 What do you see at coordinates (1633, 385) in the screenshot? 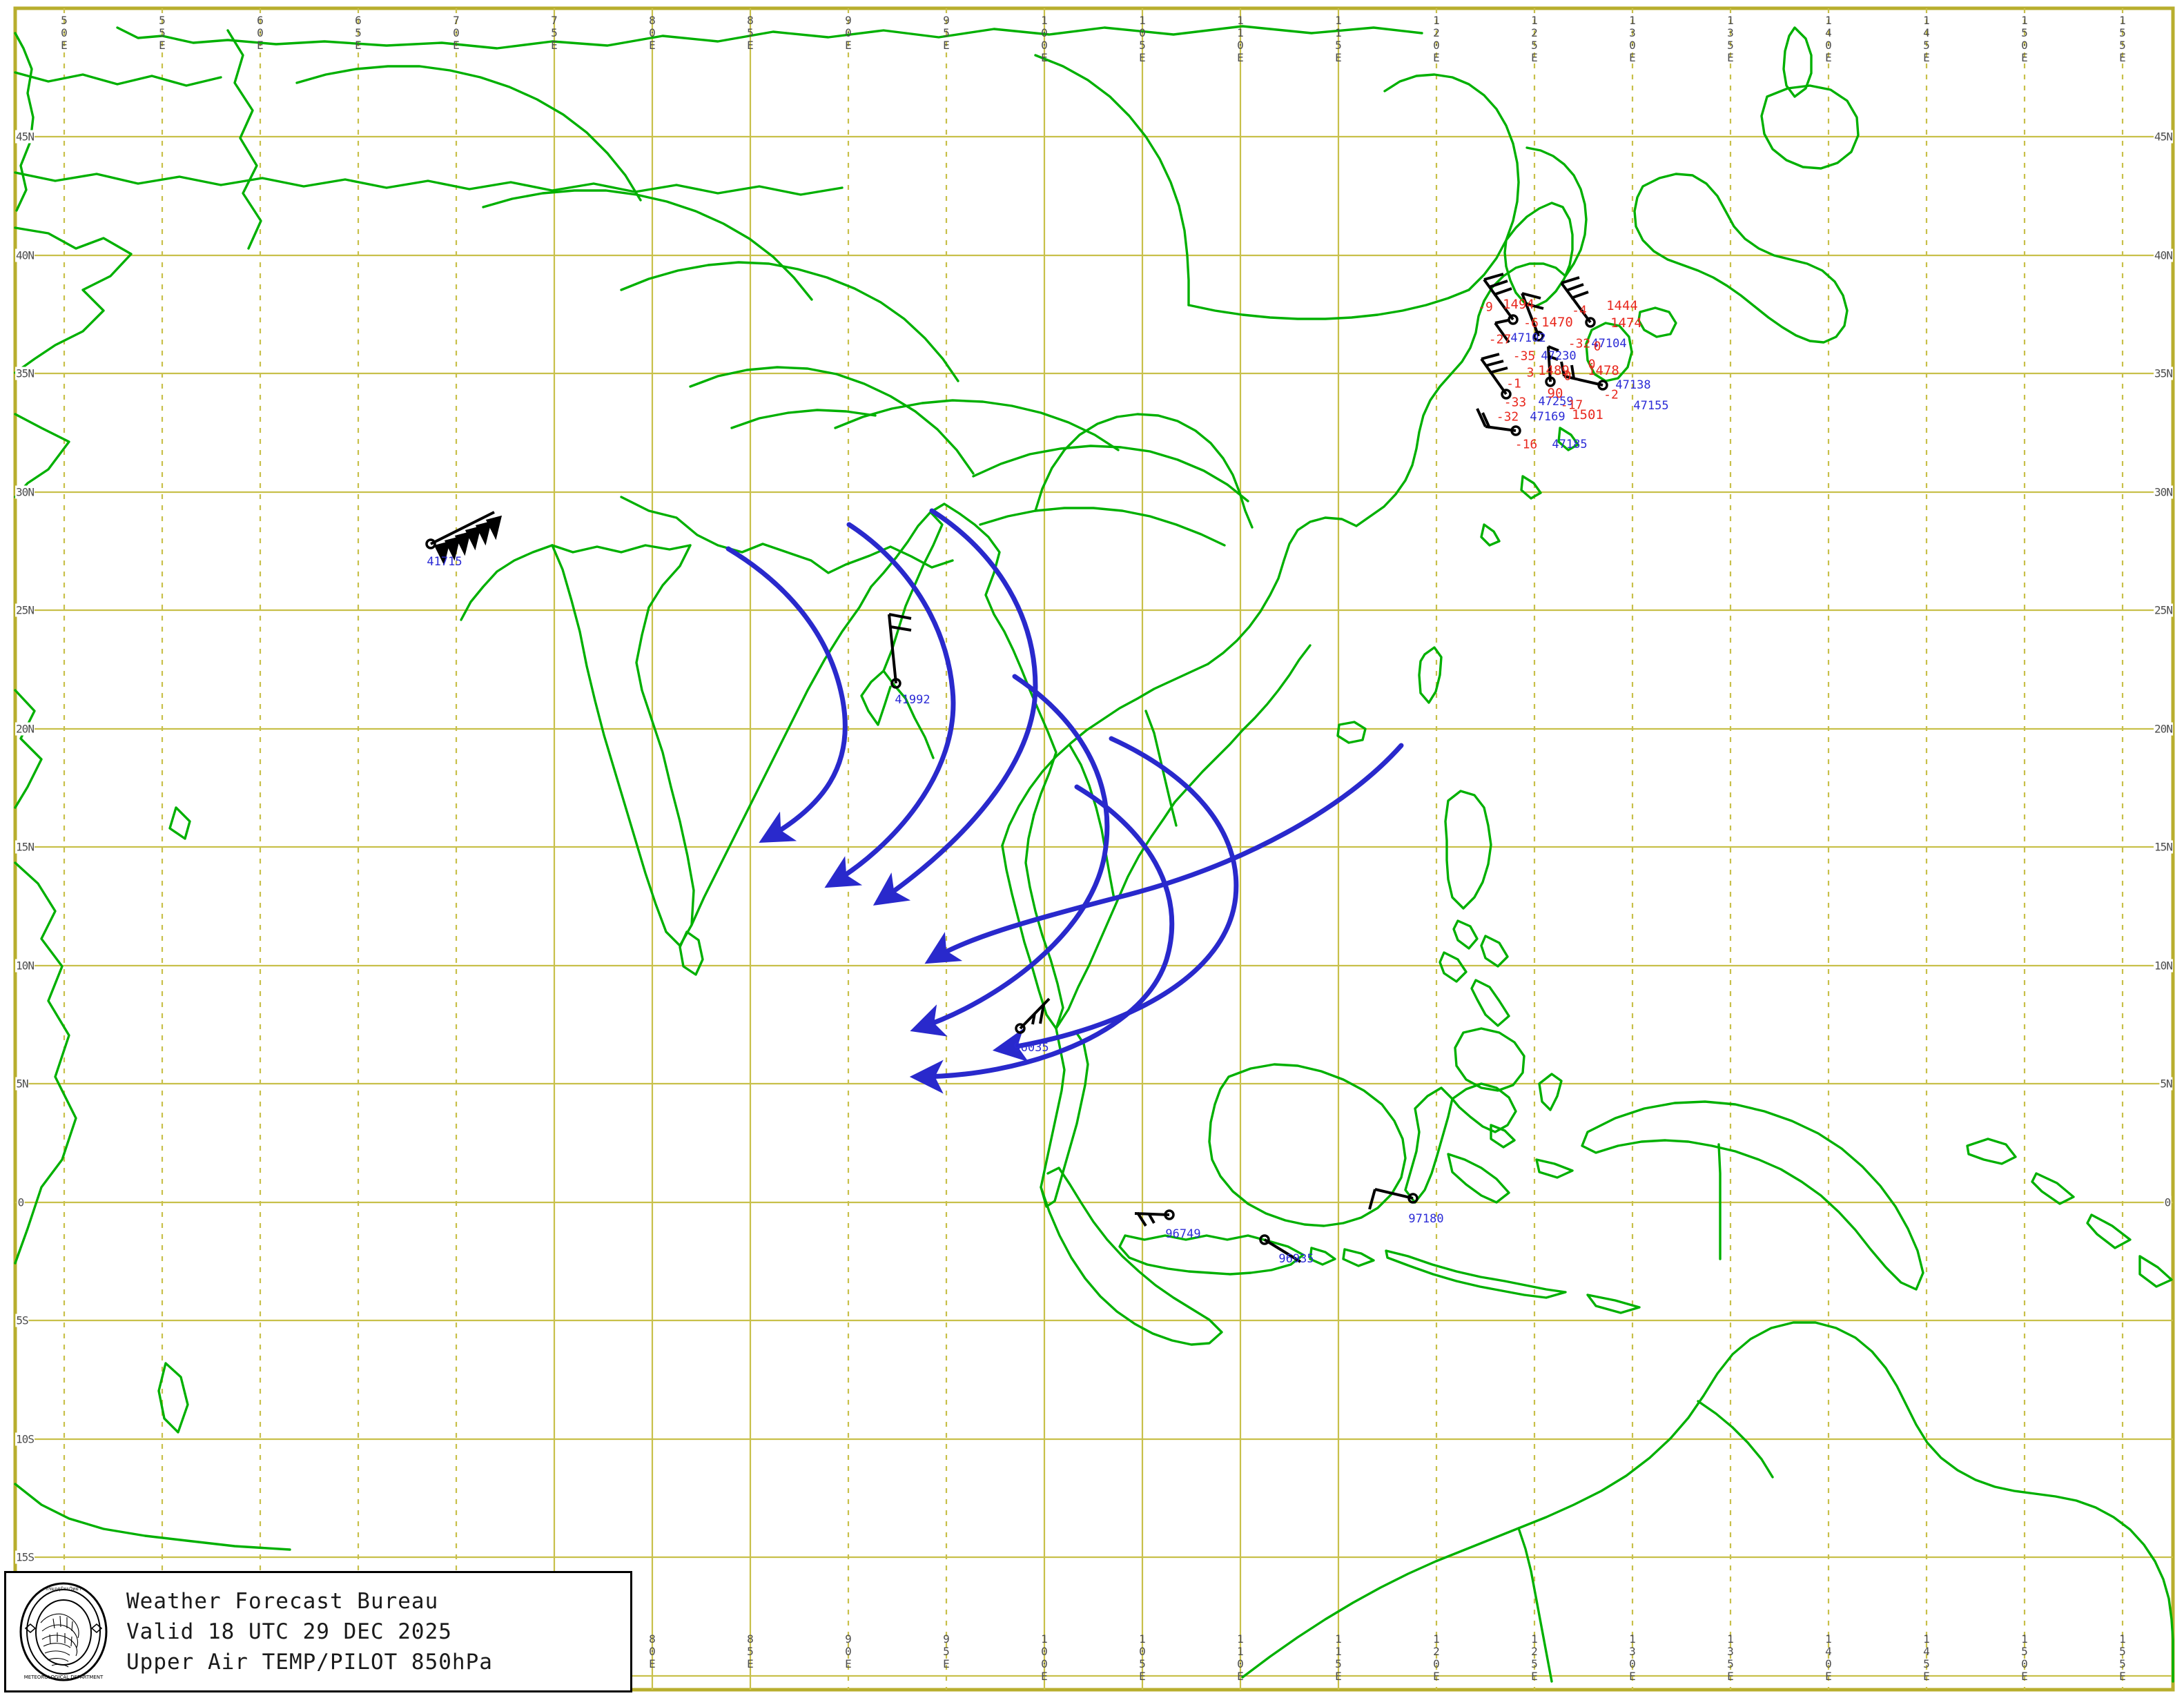
I see `station-id-47138: 47138` at bounding box center [1633, 385].